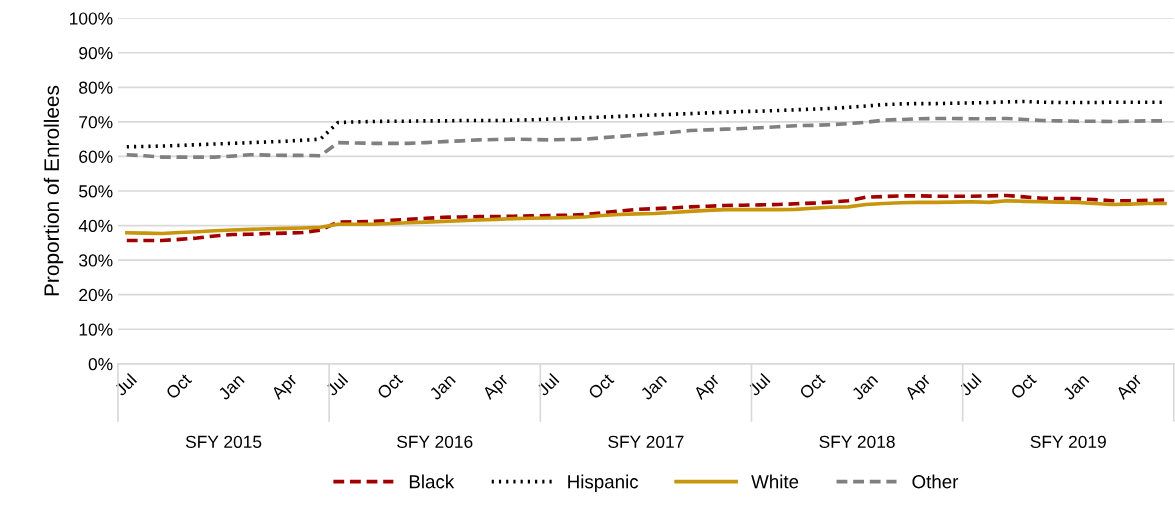 This screenshot has height=506, width=1175. Describe the element at coordinates (432, 481) in the screenshot. I see `legend-label: Black` at that location.